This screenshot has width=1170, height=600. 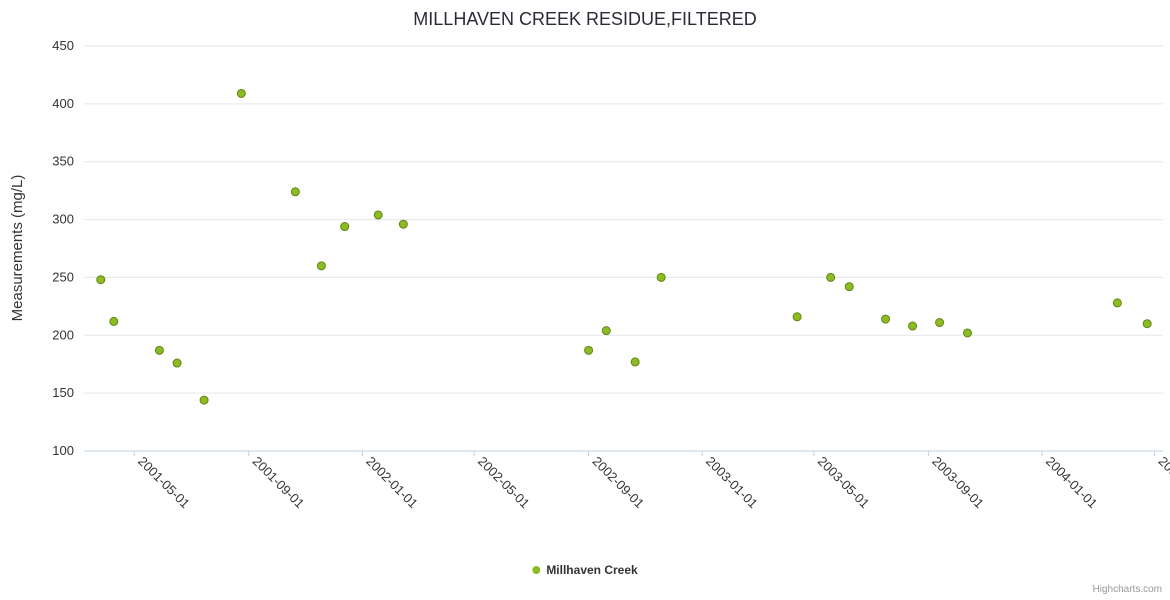 I want to click on x-tick-label: 2003-05-01, so click(x=844, y=483).